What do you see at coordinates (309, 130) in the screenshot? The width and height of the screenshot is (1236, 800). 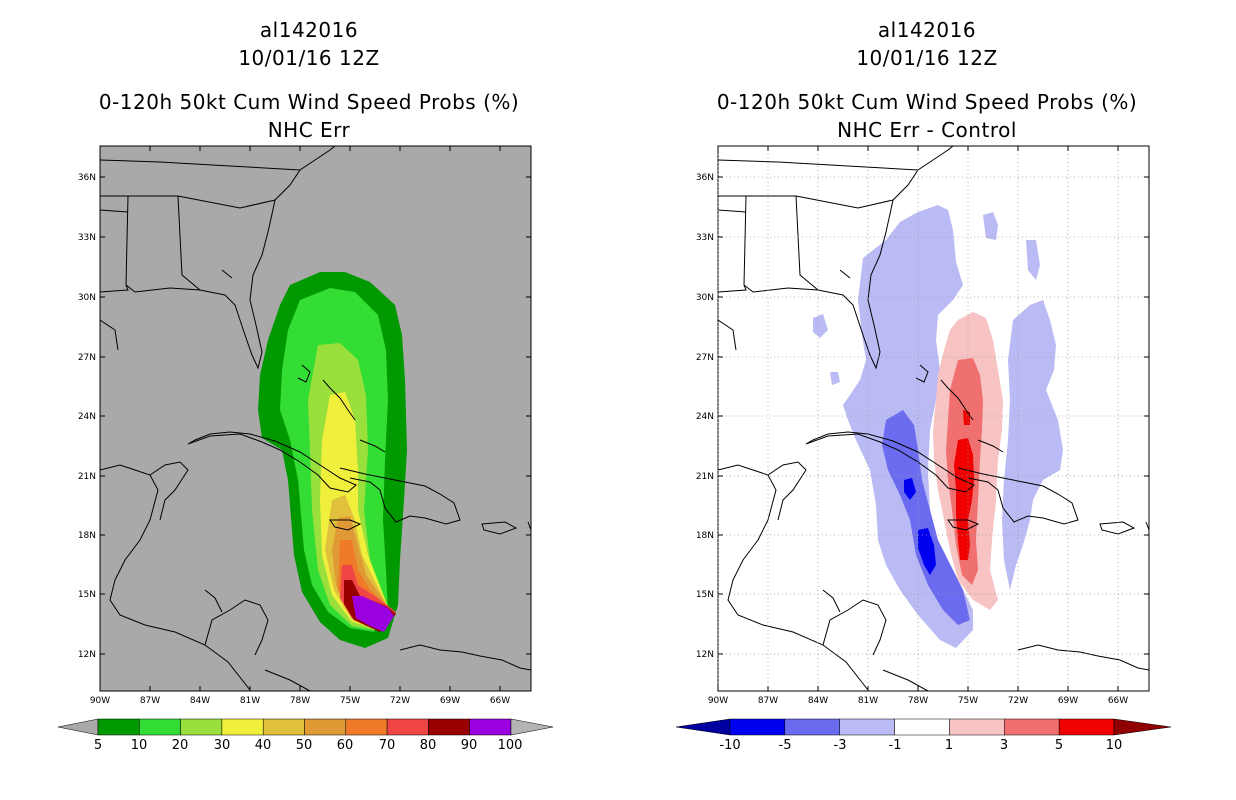 I see `subtitle: NHC Err` at bounding box center [309, 130].